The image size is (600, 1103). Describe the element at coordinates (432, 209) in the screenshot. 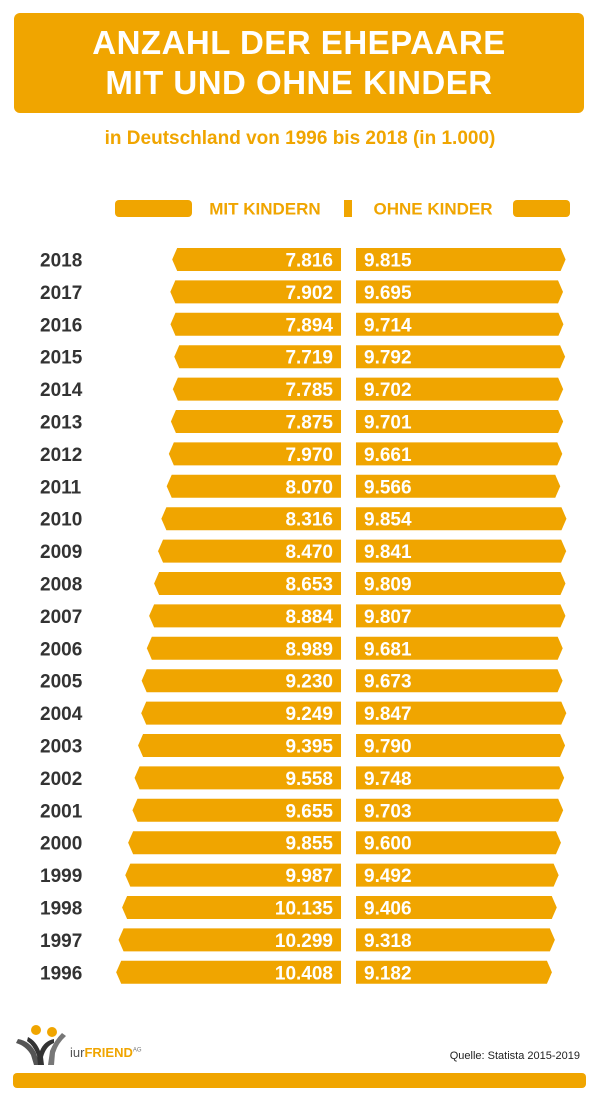

I see `legend-label-ohne-kinder: OHNE KINDER` at that location.